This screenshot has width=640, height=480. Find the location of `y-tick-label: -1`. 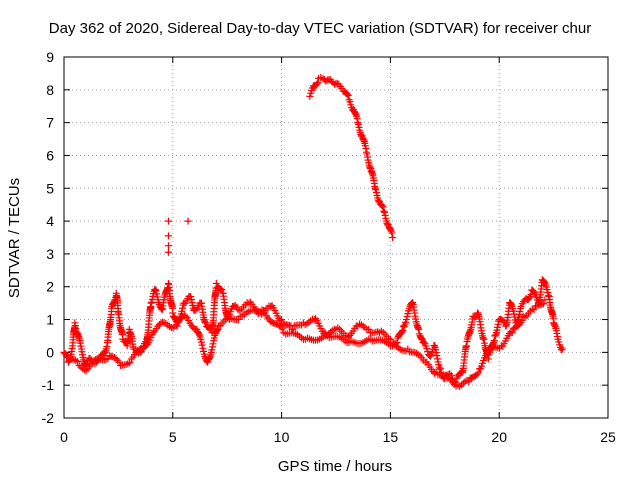

y-tick-label: -1 is located at coordinates (48, 385).